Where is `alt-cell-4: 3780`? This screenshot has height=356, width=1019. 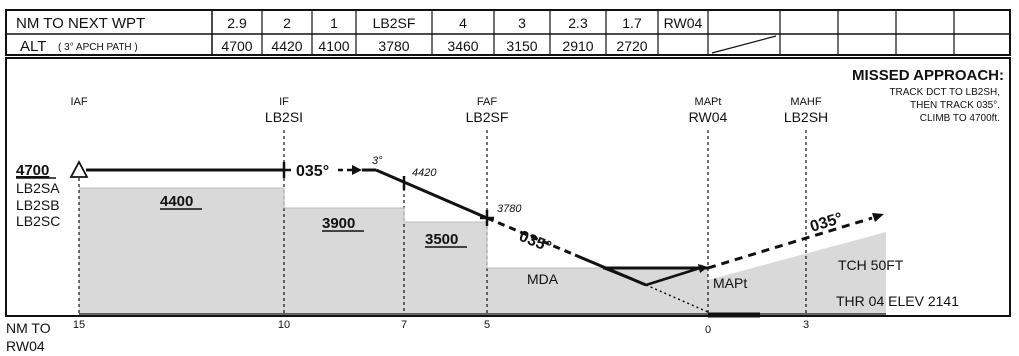 alt-cell-4: 3780 is located at coordinates (393, 46).